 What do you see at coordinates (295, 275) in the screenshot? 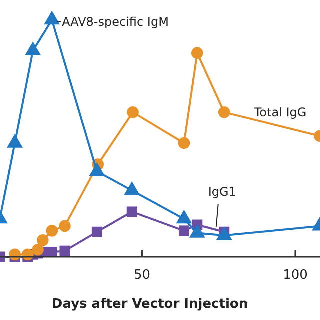
I see `x-tick-label: 100` at bounding box center [295, 275].